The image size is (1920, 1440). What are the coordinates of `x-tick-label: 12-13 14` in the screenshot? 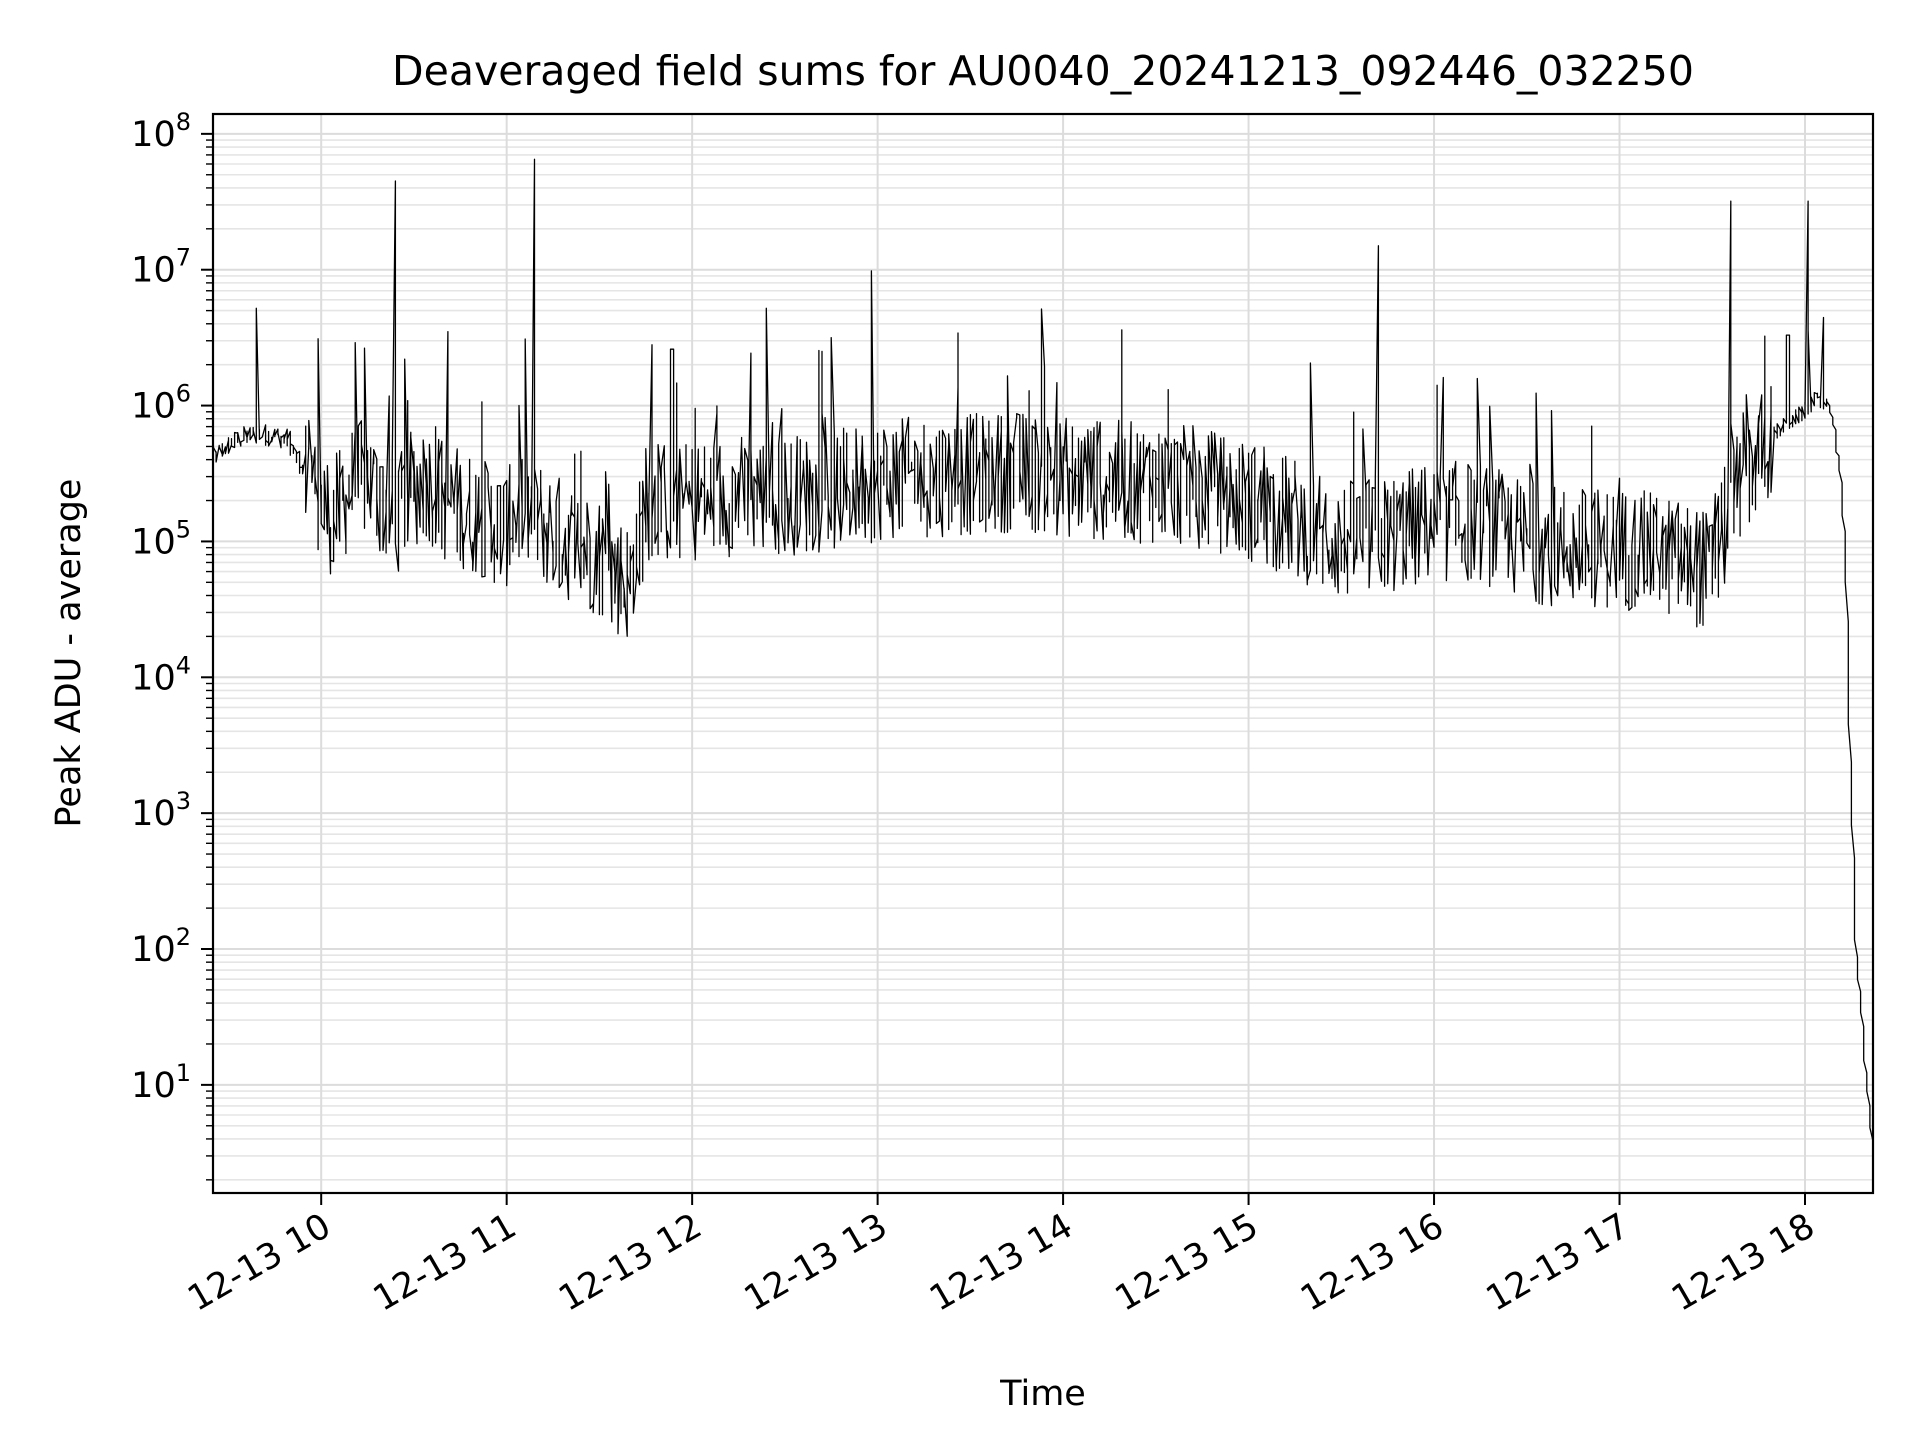 It's located at (1001, 1262).